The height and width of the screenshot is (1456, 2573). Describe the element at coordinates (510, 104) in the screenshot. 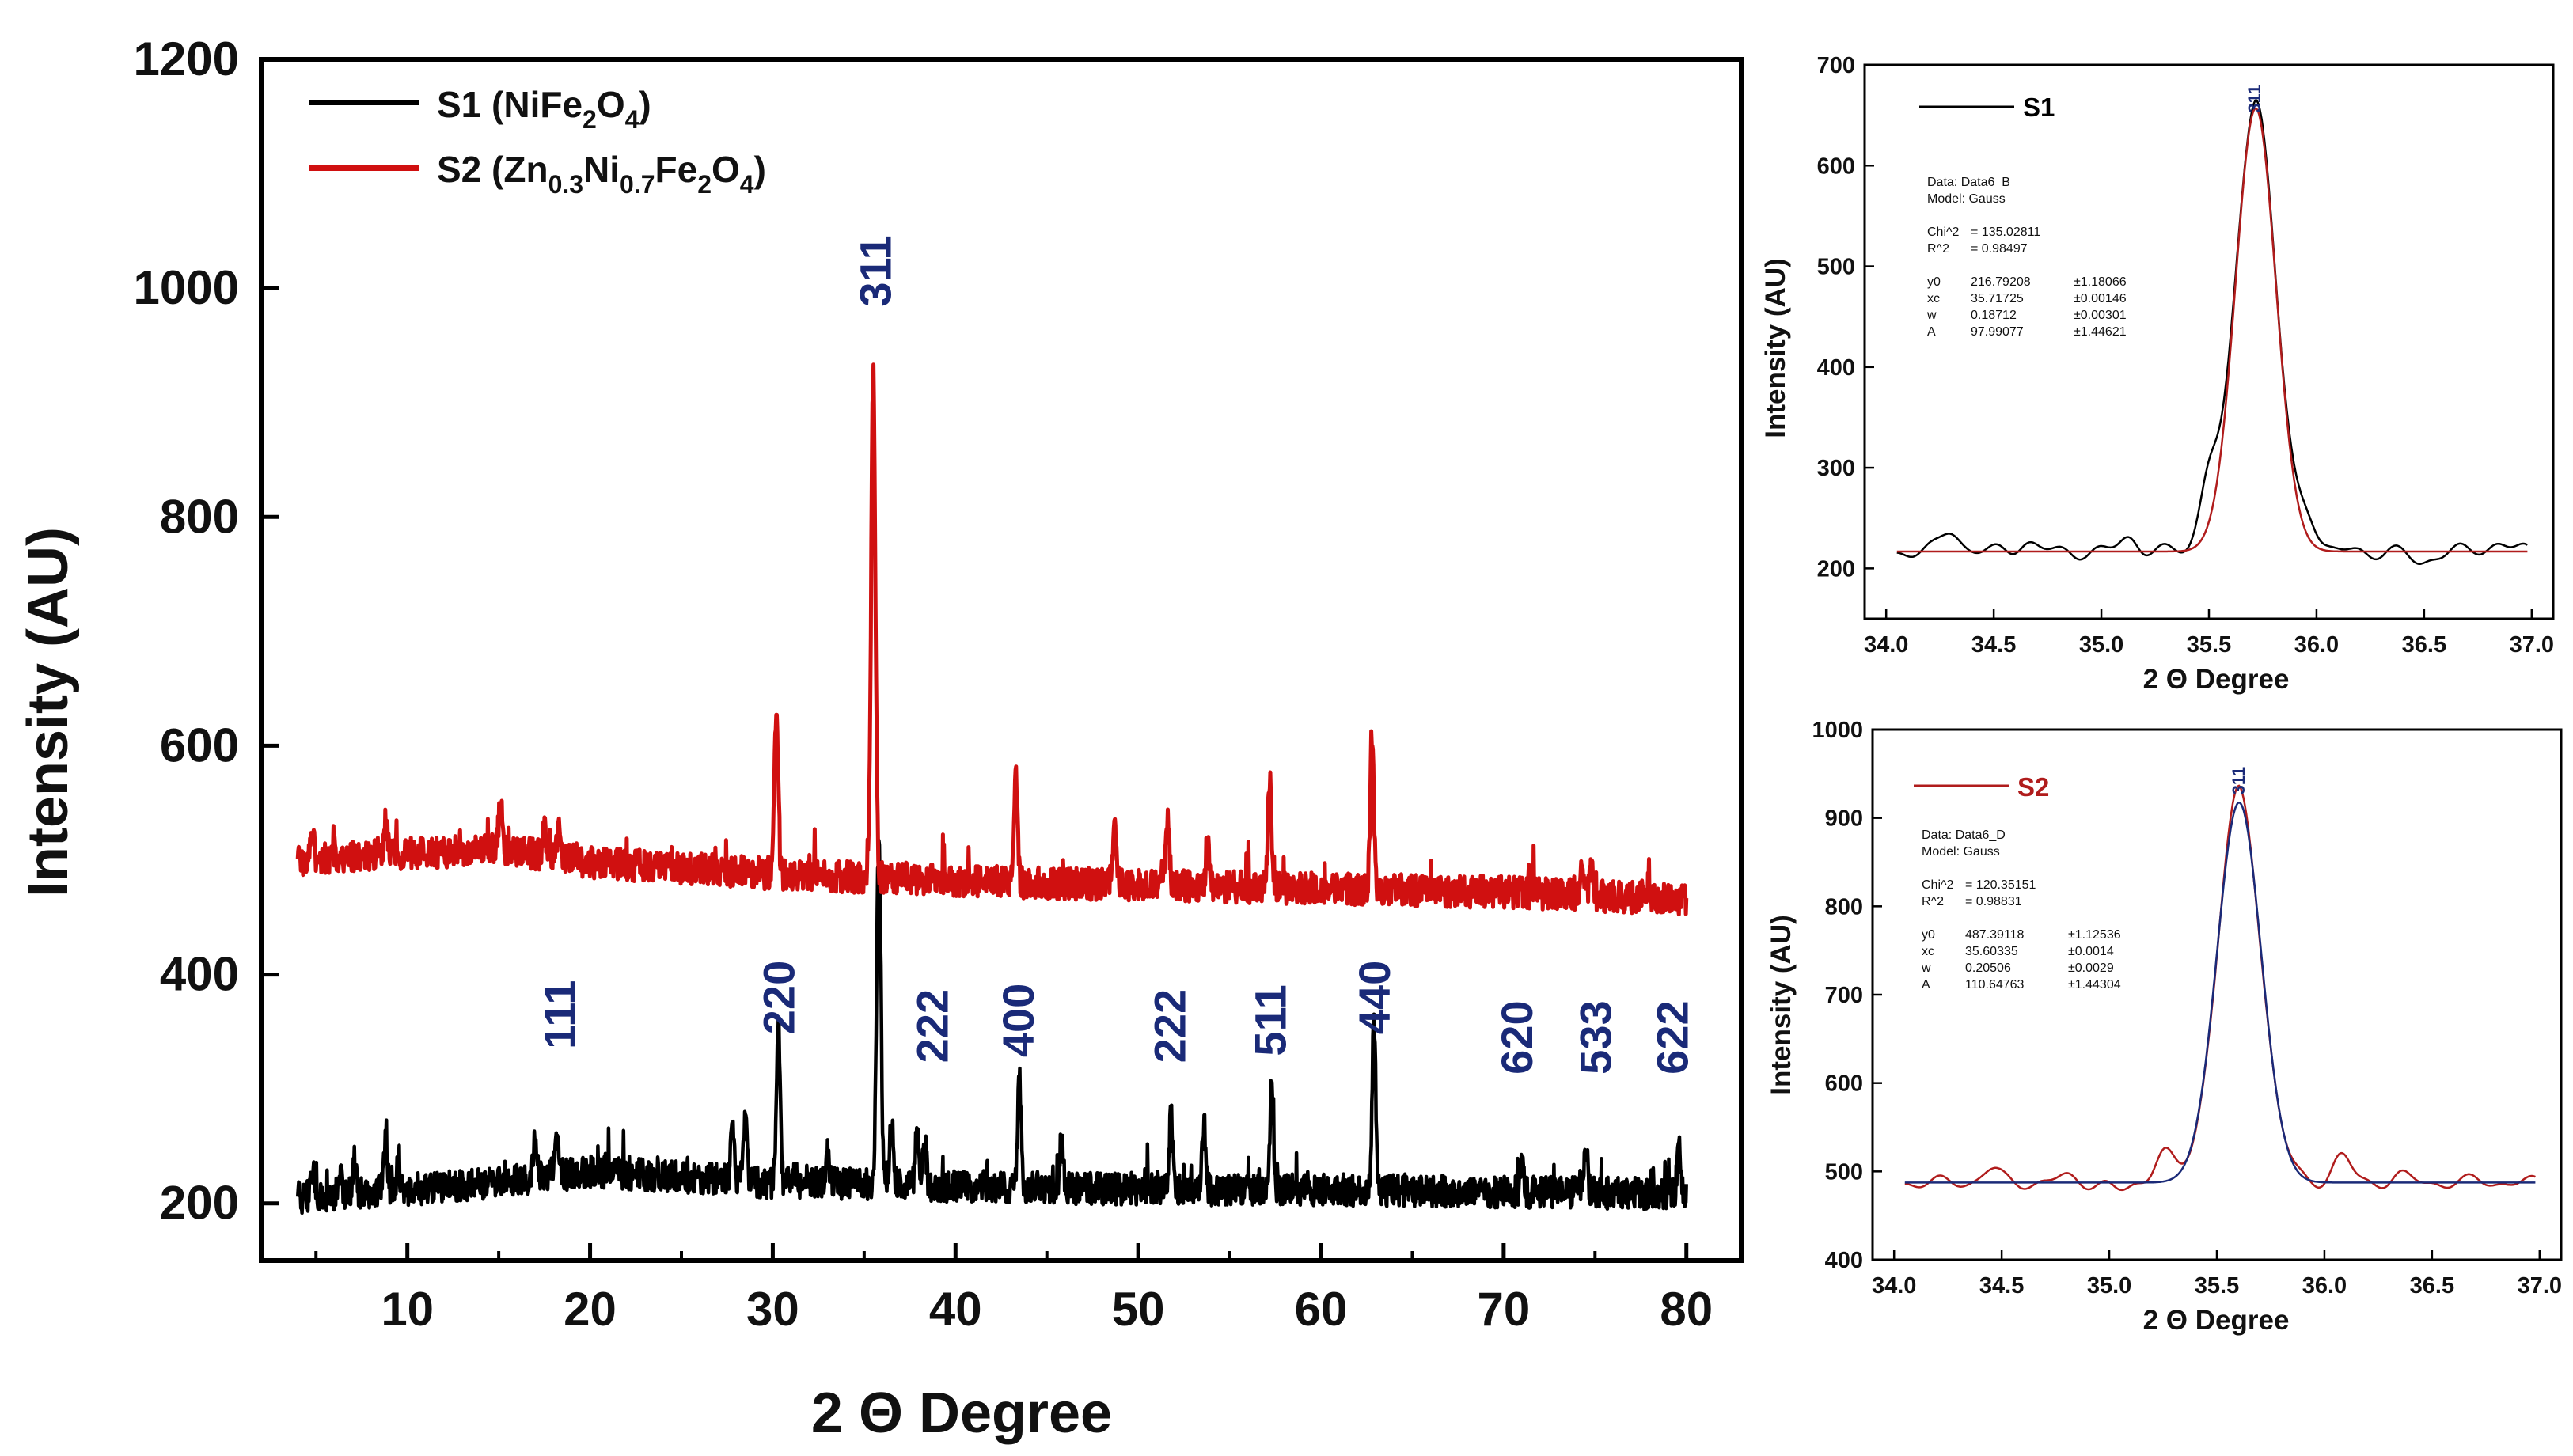

I see `legend-s1-text: S1 (NiFe` at that location.